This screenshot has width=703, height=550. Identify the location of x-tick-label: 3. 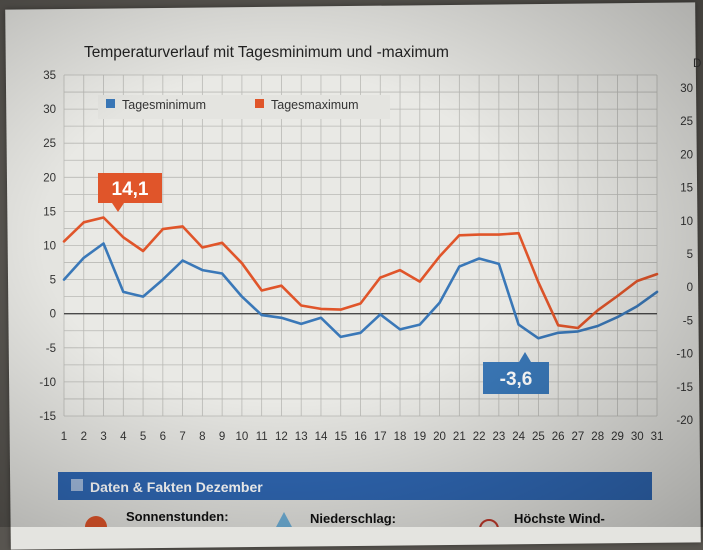
(103, 437).